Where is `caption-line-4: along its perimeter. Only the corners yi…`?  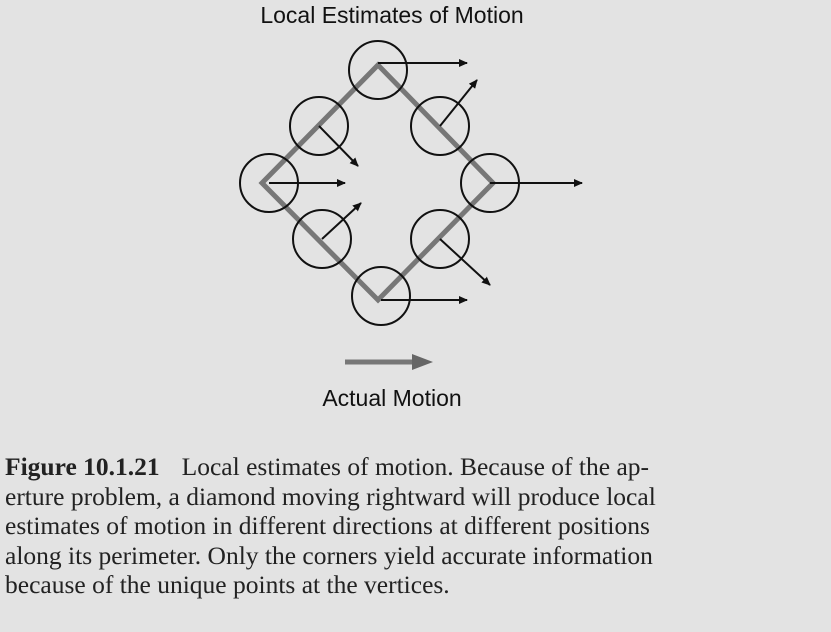 caption-line-4: along its perimeter. Only the corners yi… is located at coordinates (329, 555).